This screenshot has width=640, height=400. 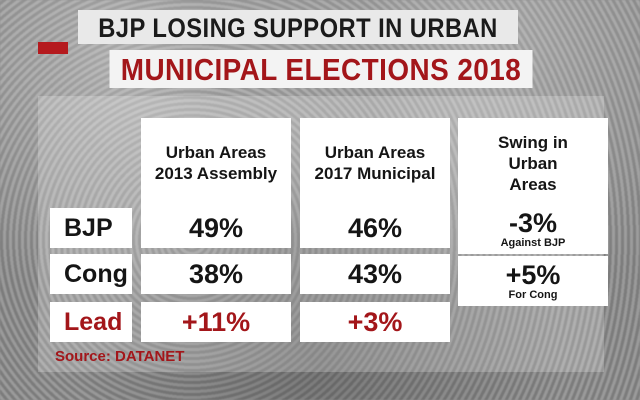 I want to click on column-header-2017: Urban Areas 2017 Municipal, so click(x=375, y=163).